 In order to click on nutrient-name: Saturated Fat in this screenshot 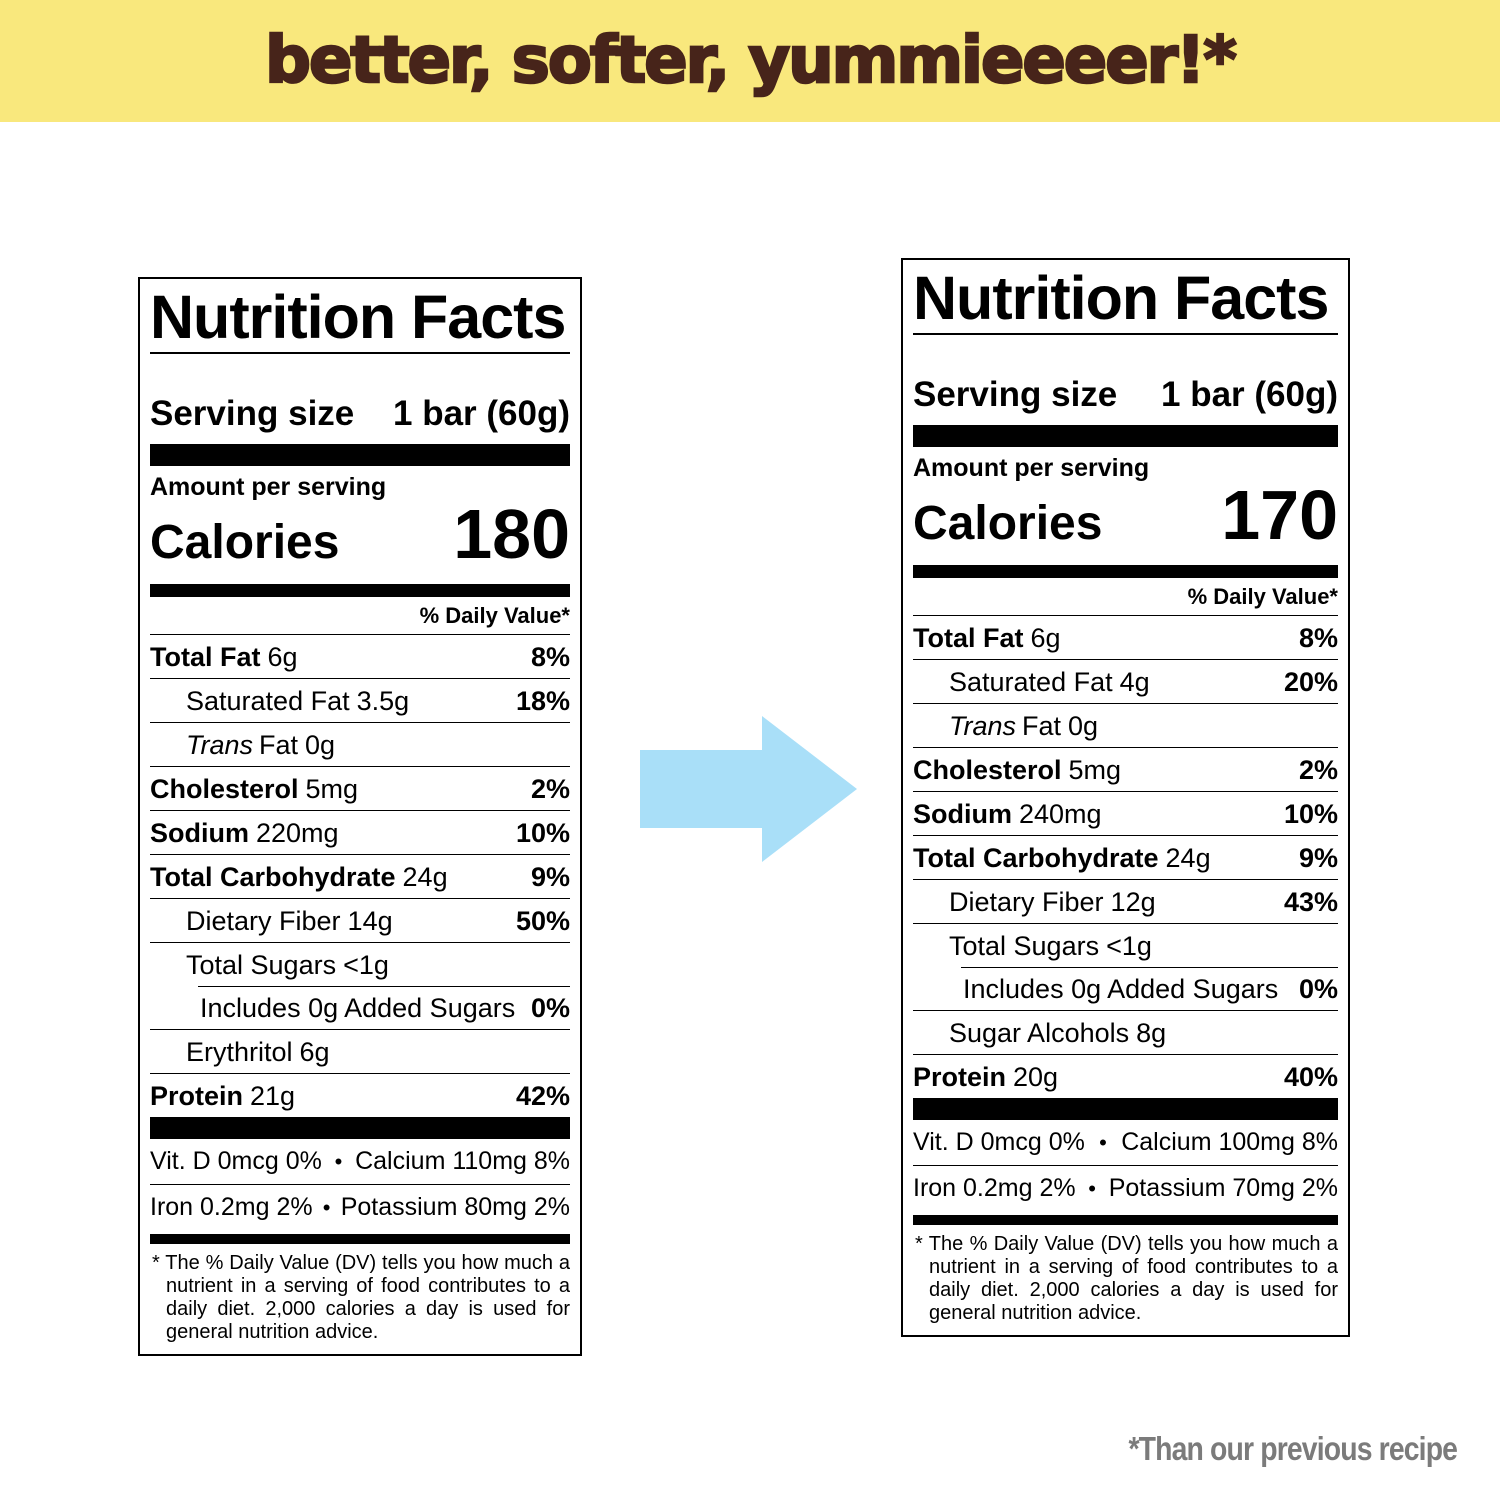, I will do `click(268, 700)`.